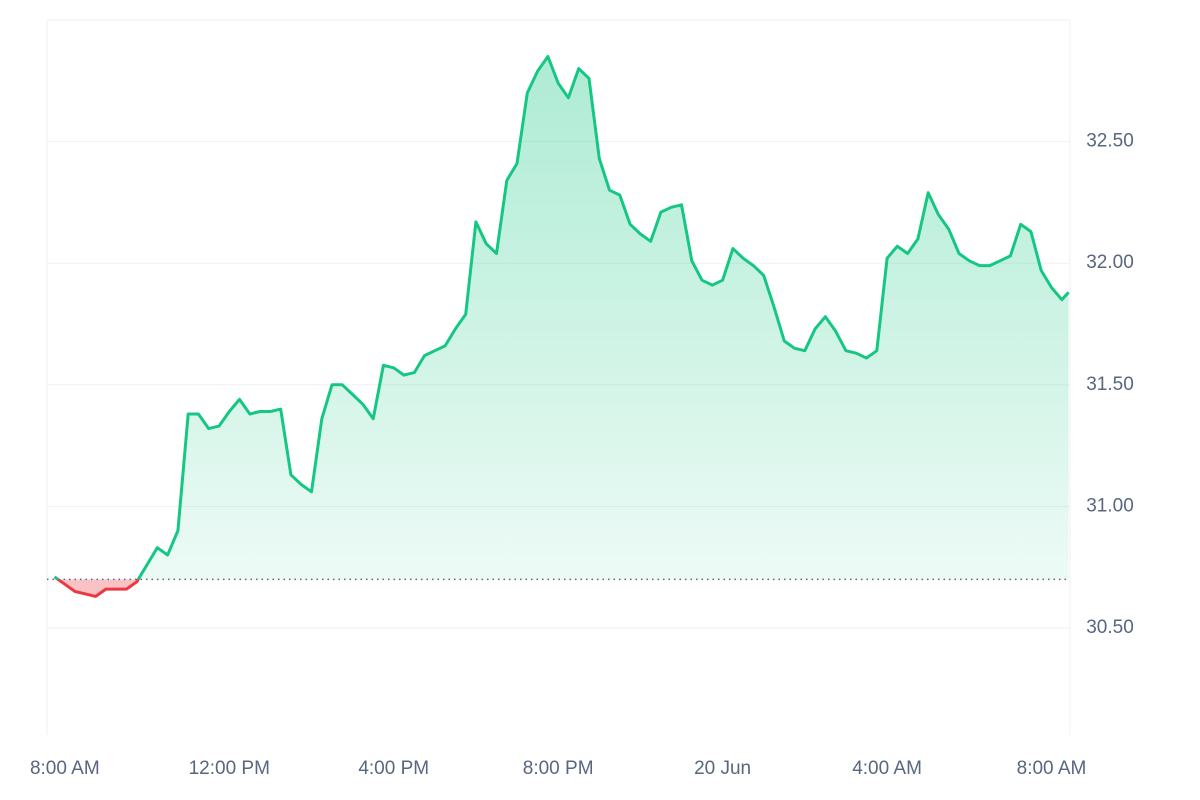 The image size is (1200, 800). What do you see at coordinates (229, 768) in the screenshot?
I see `x-tick-label: 12:00 PM` at bounding box center [229, 768].